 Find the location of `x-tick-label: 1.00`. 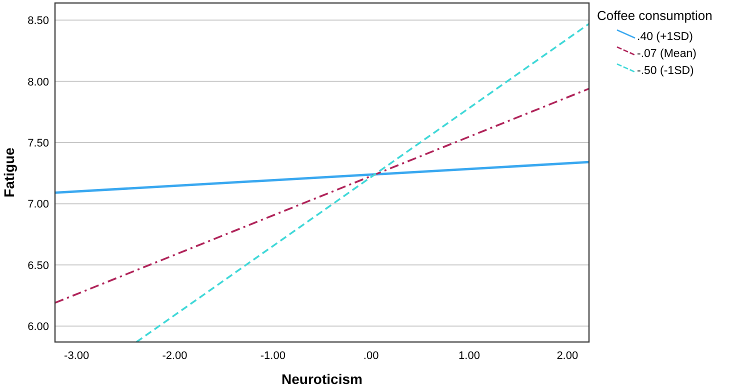

x-tick-label: 1.00 is located at coordinates (469, 356).